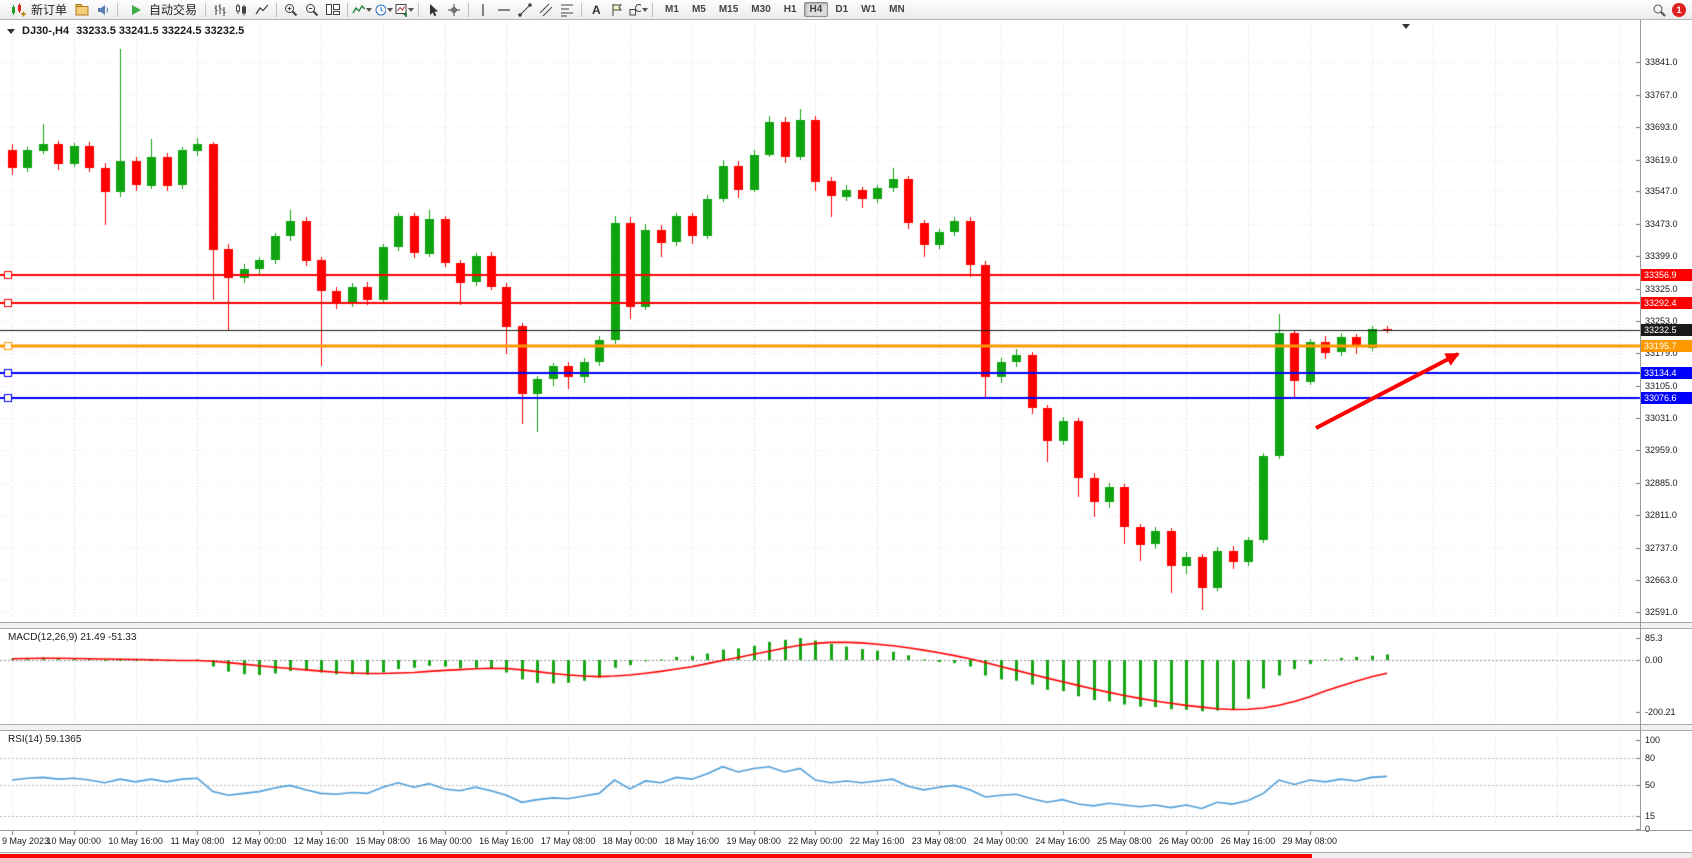 This screenshot has height=858, width=1692. What do you see at coordinates (136, 10) in the screenshot?
I see `play-icon` at bounding box center [136, 10].